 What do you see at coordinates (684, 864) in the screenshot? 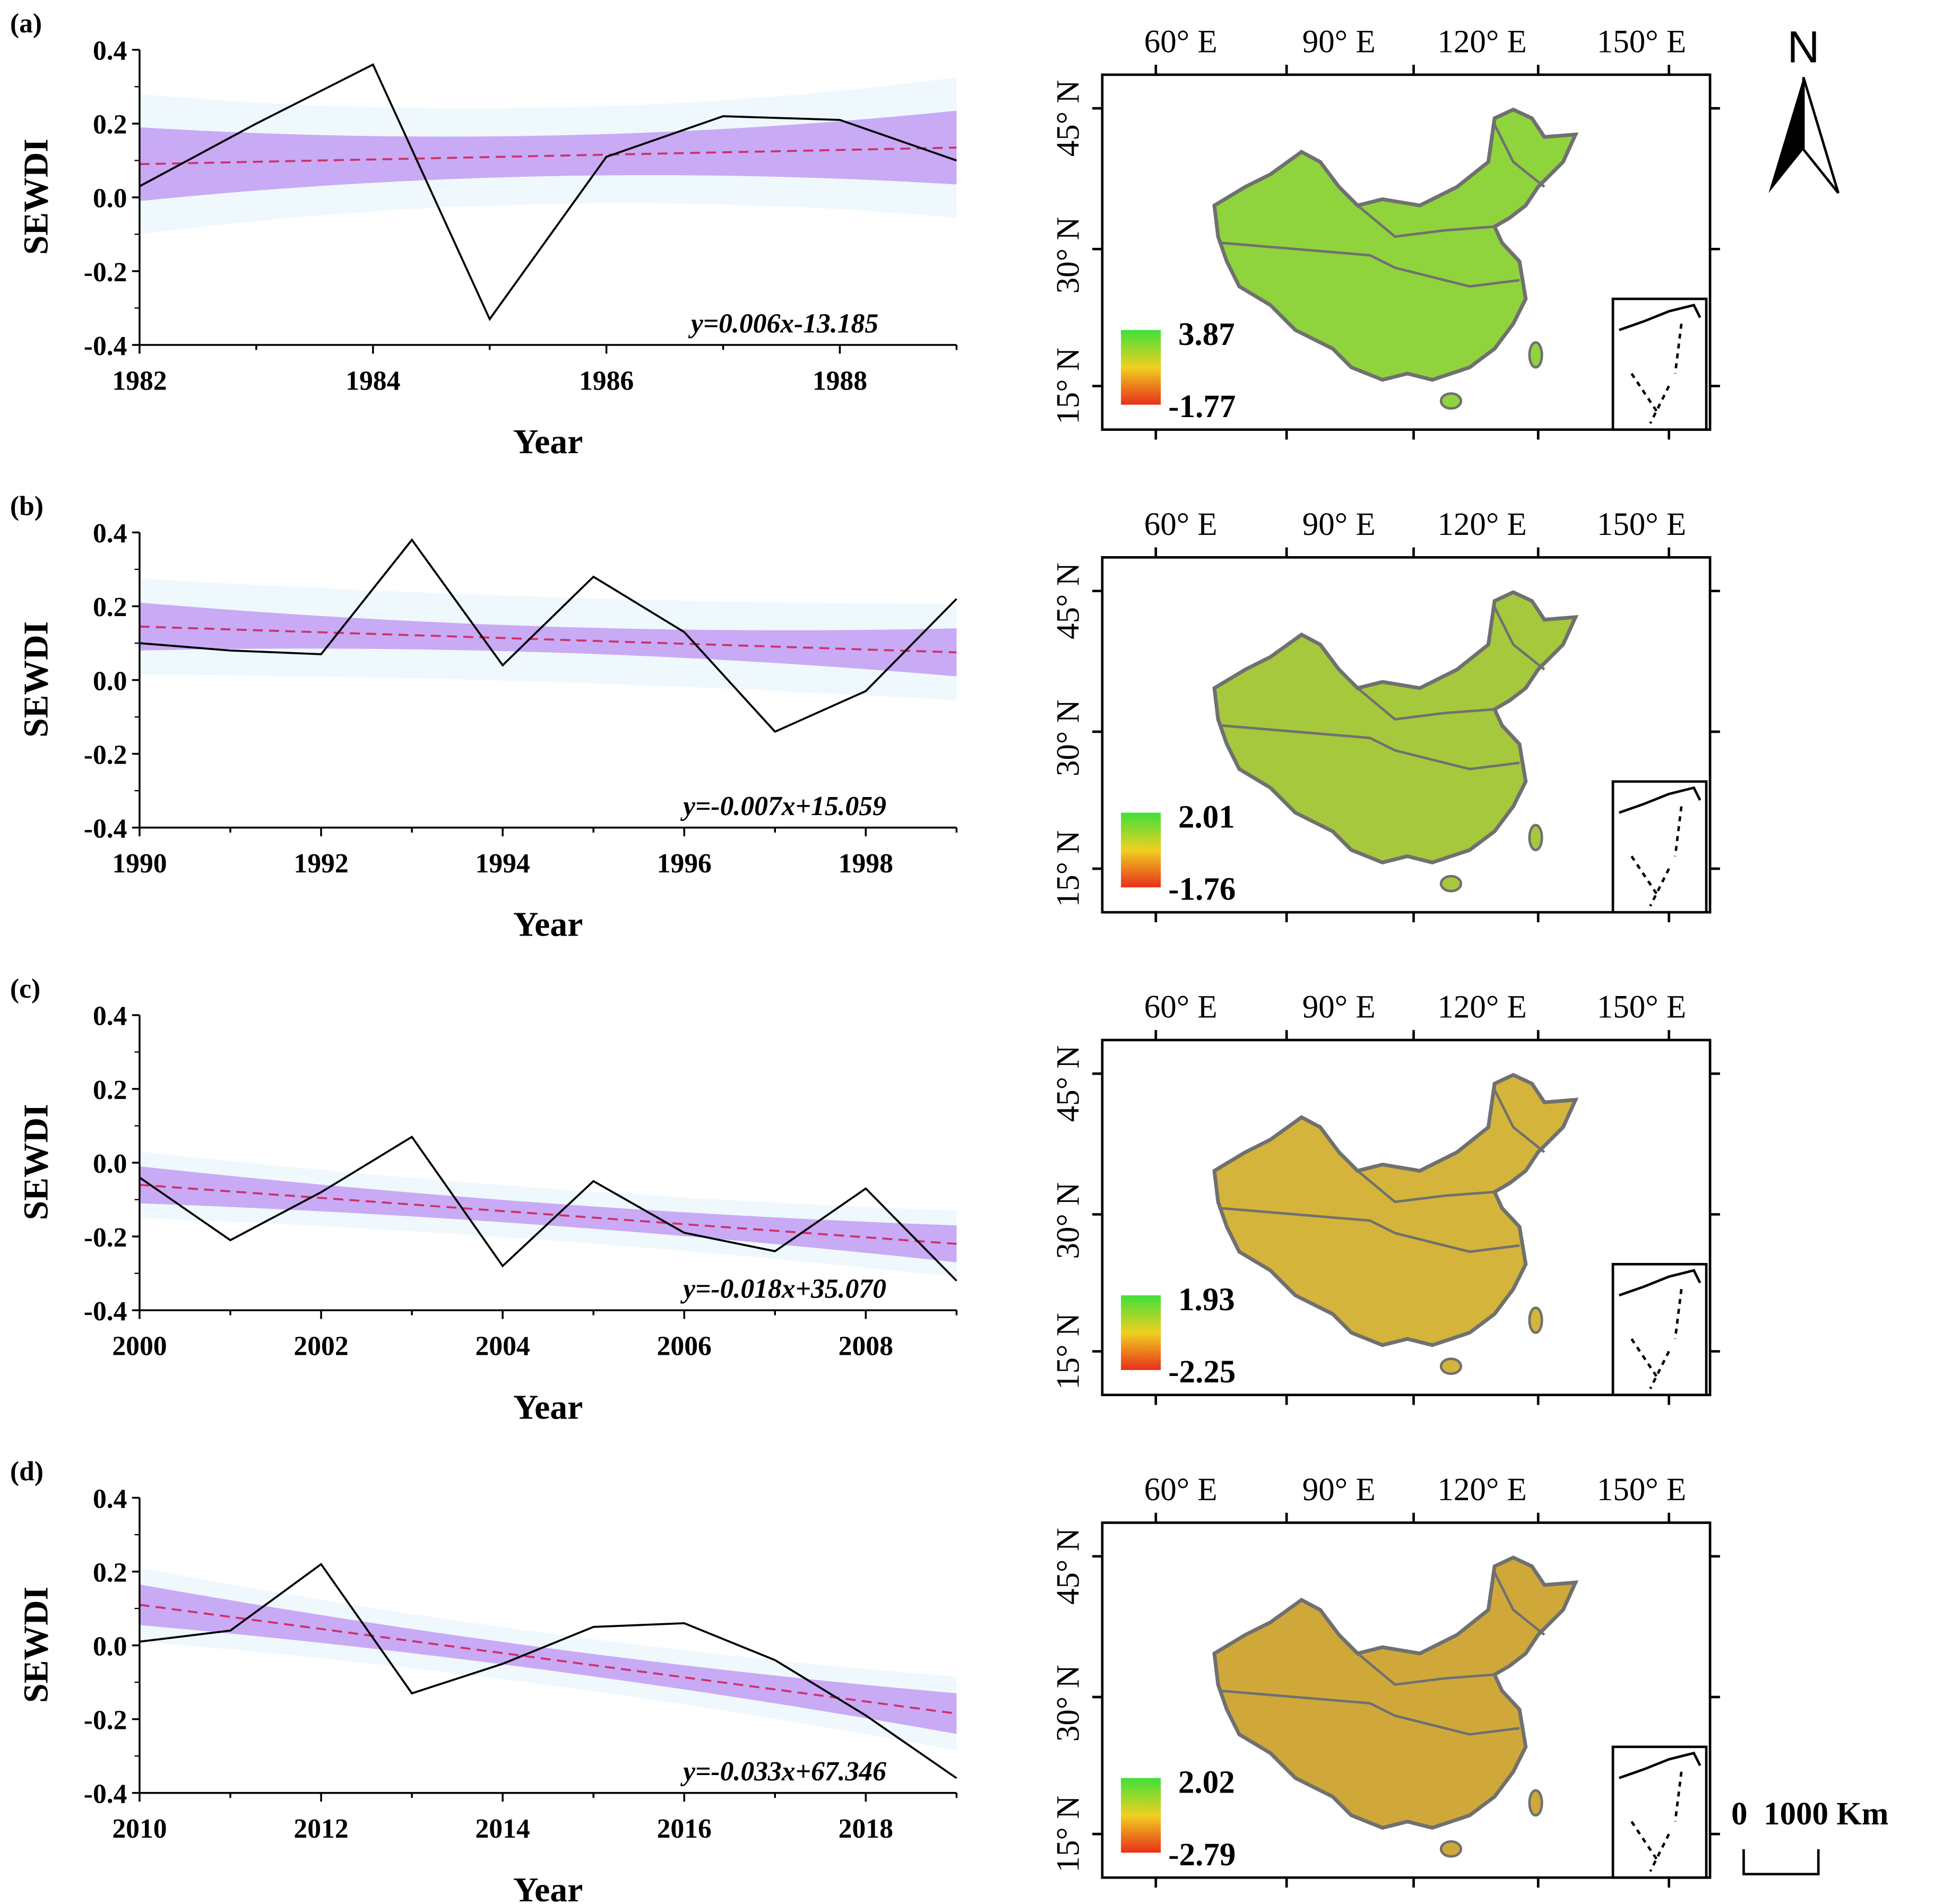
I see `x-tick-label: 1996` at bounding box center [684, 864].